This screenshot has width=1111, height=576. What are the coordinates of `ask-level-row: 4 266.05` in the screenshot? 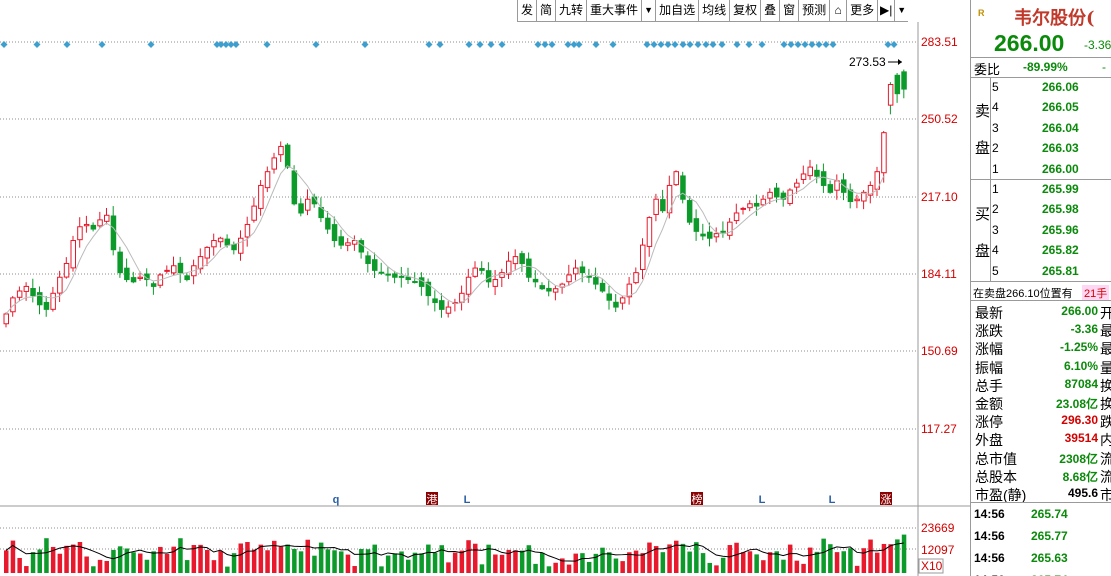 It's located at (1051, 108).